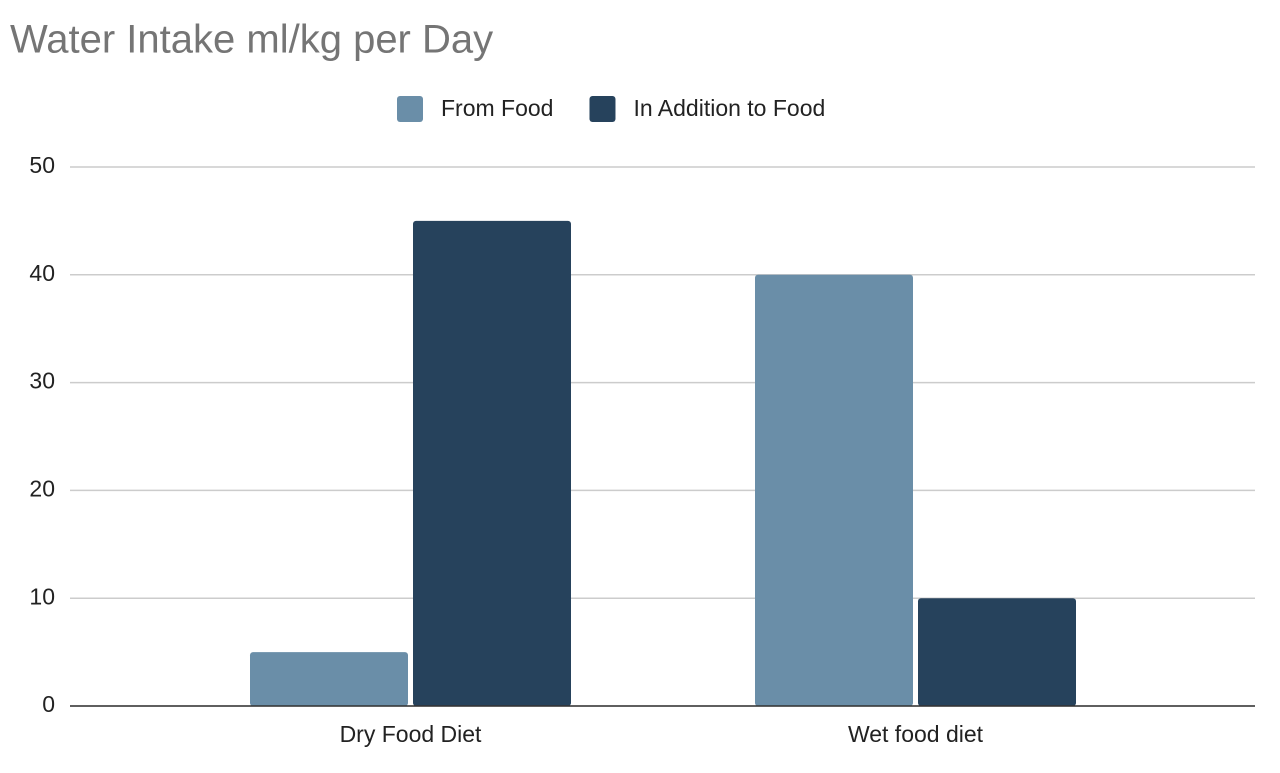 Image resolution: width=1280 pixels, height=773 pixels. I want to click on legend-label: In Addition to Food, so click(729, 108).